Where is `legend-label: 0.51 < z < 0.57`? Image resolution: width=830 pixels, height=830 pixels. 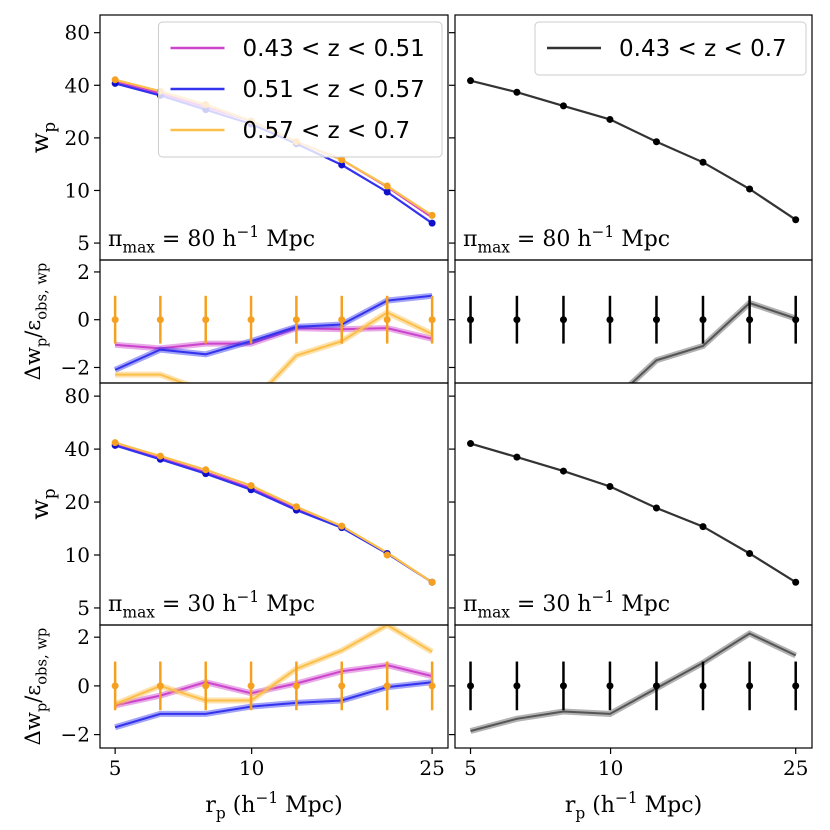 legend-label: 0.51 < z < 0.57 is located at coordinates (334, 90).